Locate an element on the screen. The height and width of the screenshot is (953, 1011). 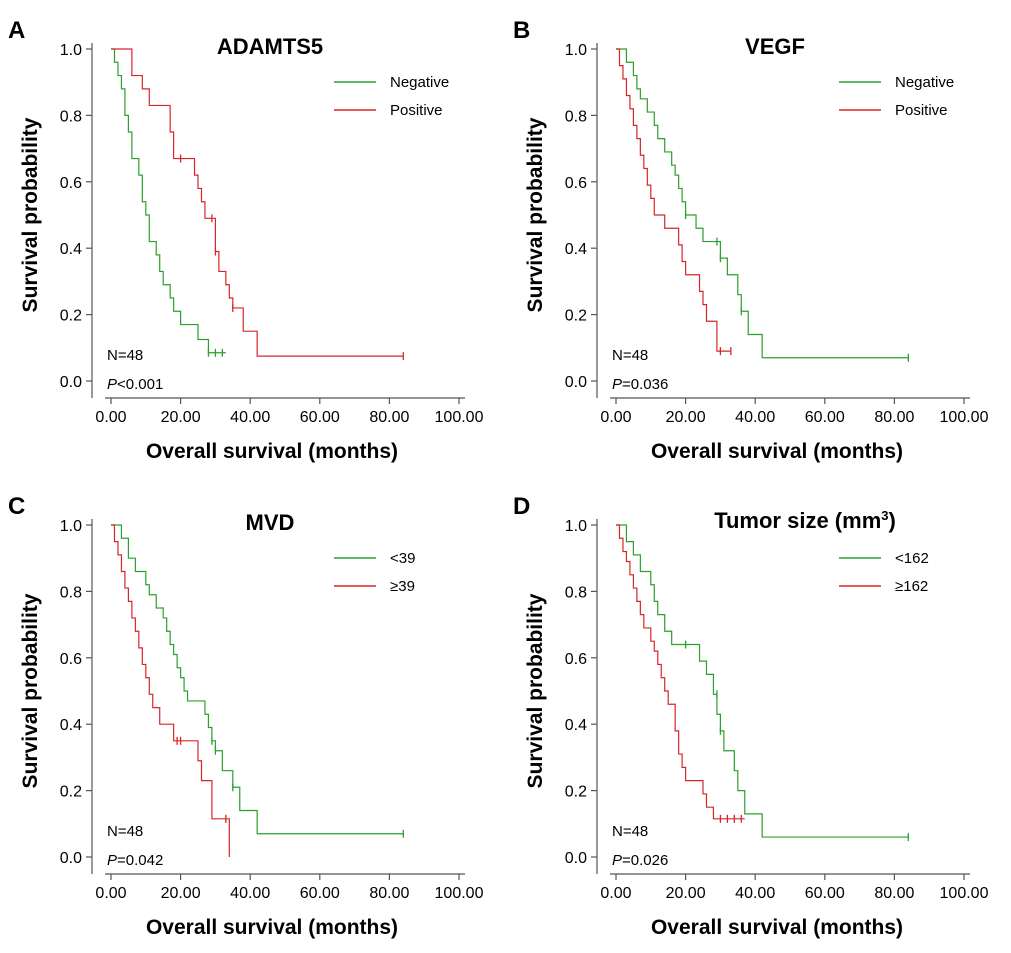
p-value-label: P<0.001 is located at coordinates (135, 384).